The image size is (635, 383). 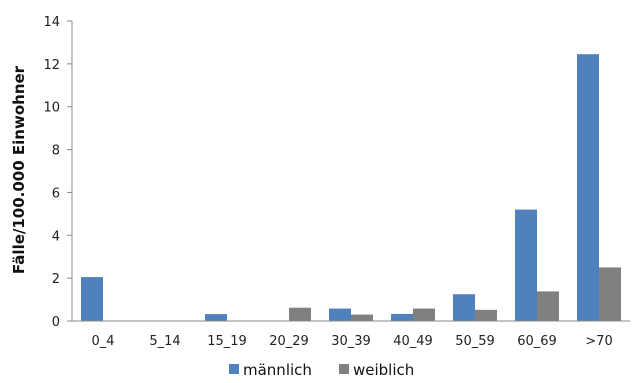 What do you see at coordinates (227, 341) in the screenshot?
I see `x-tick-label: 15_19` at bounding box center [227, 341].